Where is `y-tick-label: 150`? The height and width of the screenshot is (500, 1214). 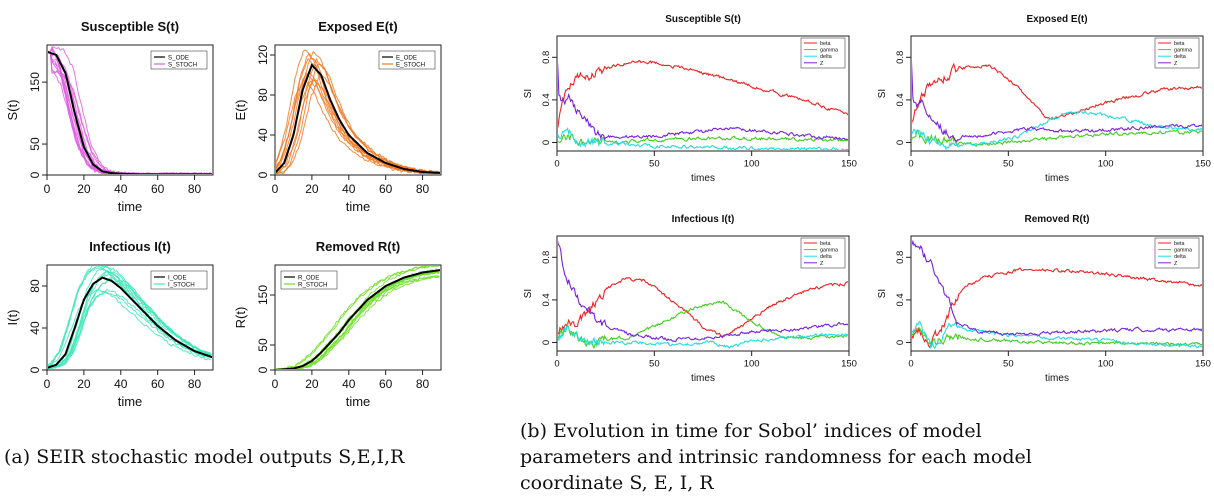
y-tick-label: 150 is located at coordinates (35, 82).